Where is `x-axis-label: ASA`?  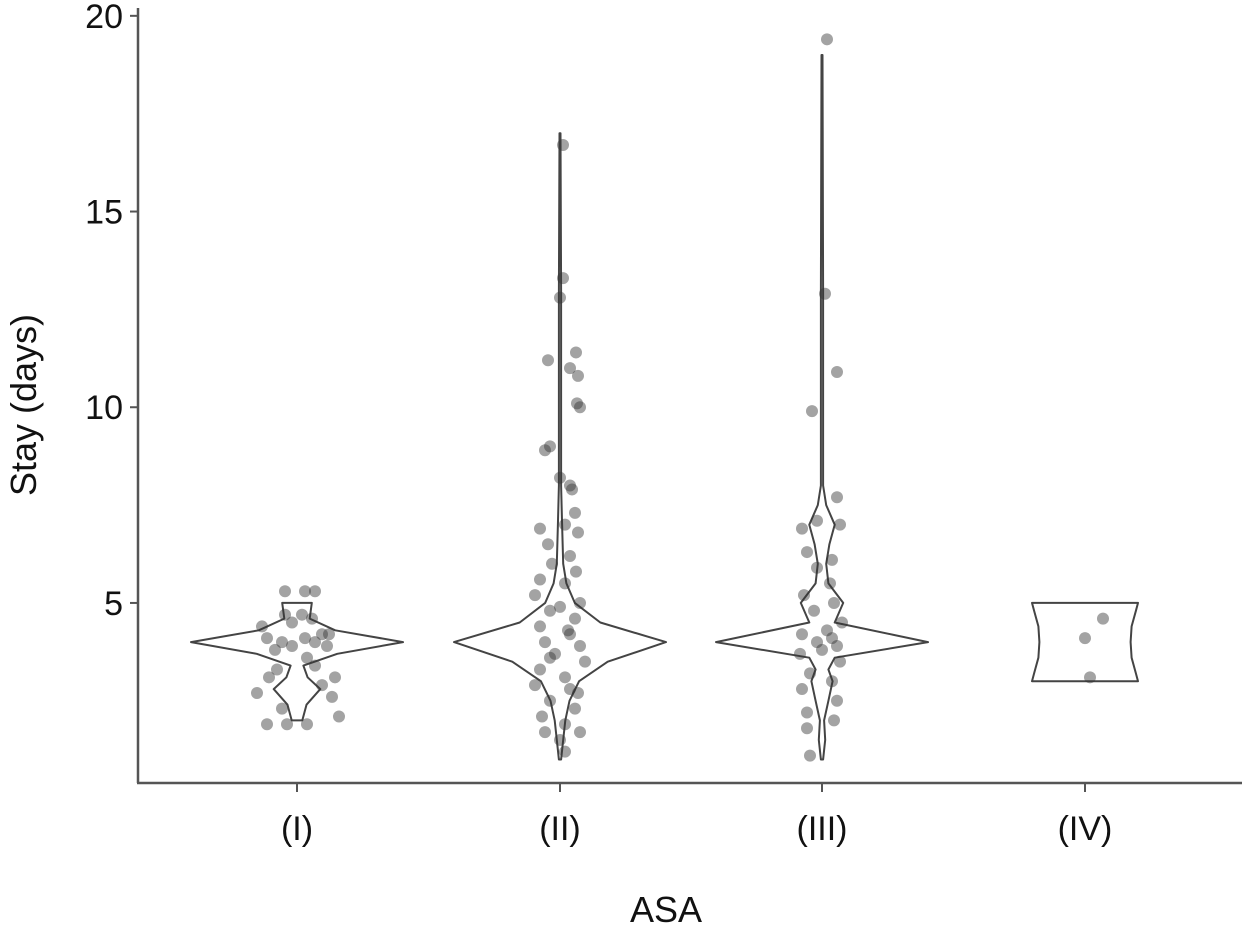
x-axis-label: ASA is located at coordinates (666, 909).